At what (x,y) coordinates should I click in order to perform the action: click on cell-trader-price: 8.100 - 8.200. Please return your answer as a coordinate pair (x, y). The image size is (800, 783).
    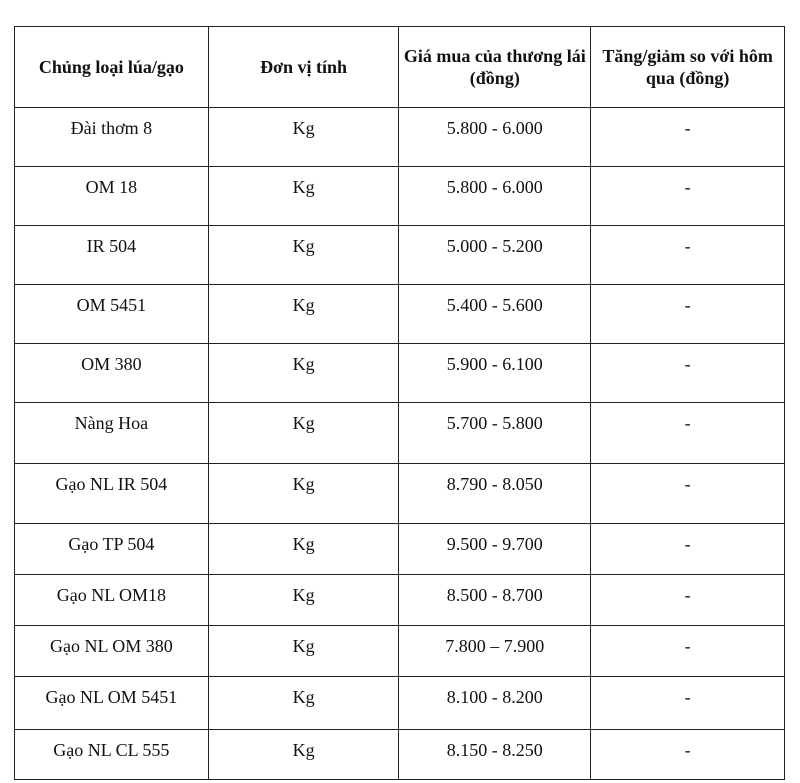
    Looking at the image, I should click on (495, 703).